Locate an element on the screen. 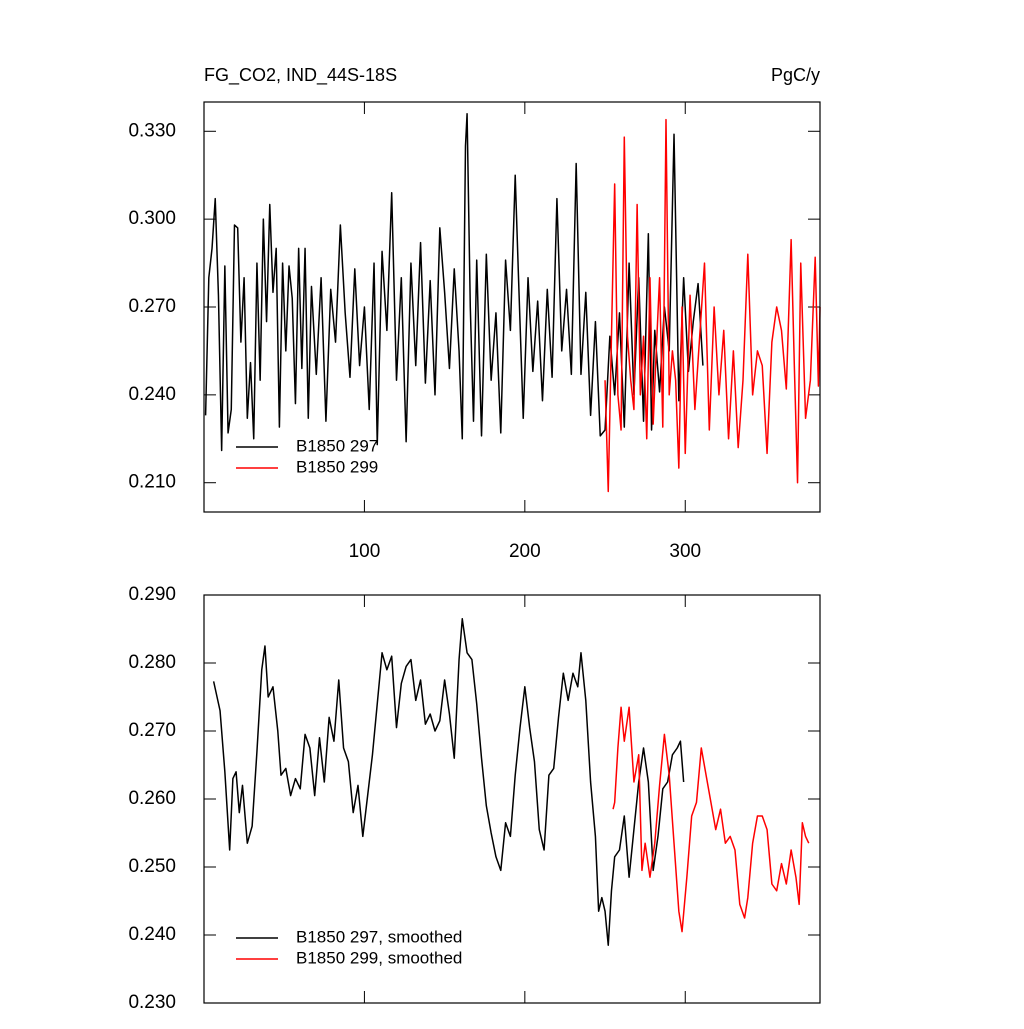 The width and height of the screenshot is (1024, 1029). units-label: PgC/y is located at coordinates (795, 75).